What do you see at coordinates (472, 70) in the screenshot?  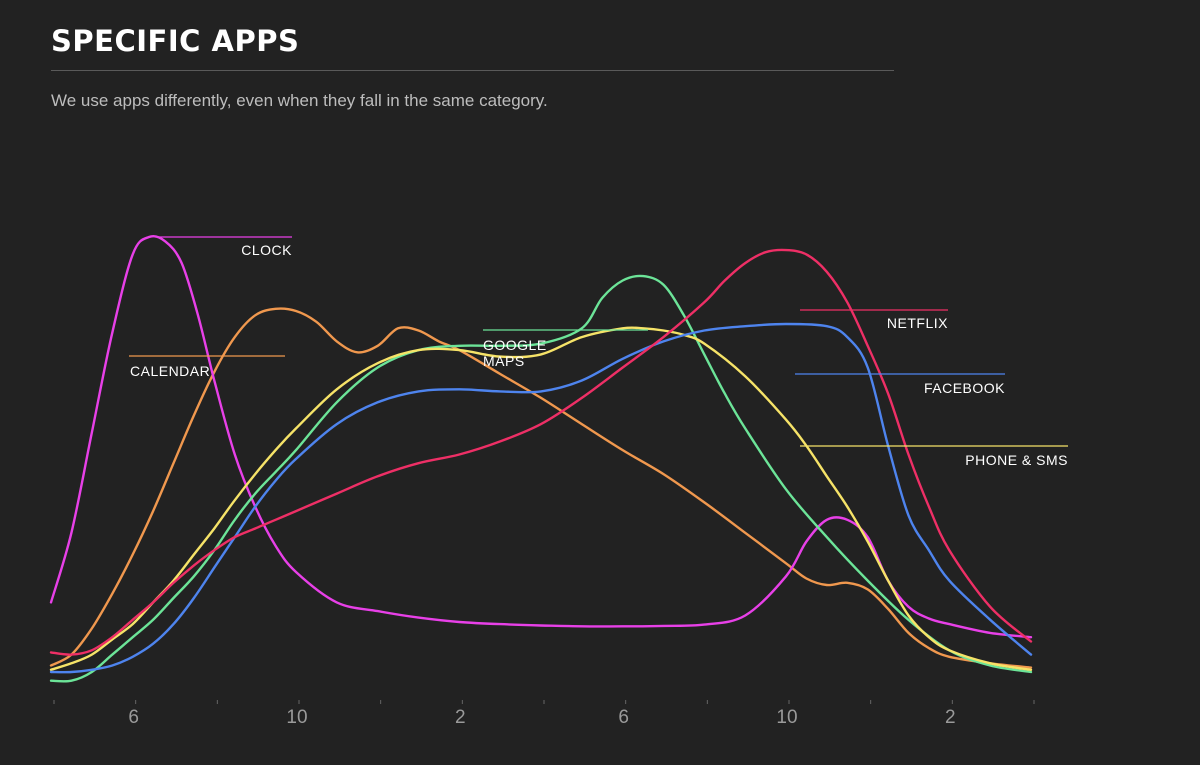 I see `title-divider` at bounding box center [472, 70].